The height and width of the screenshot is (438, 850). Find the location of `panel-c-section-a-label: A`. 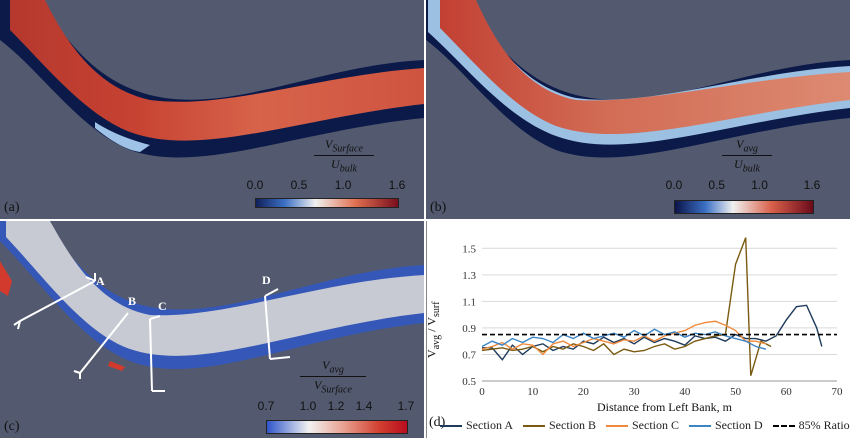

panel-c-section-a-label: A is located at coordinates (100, 281).